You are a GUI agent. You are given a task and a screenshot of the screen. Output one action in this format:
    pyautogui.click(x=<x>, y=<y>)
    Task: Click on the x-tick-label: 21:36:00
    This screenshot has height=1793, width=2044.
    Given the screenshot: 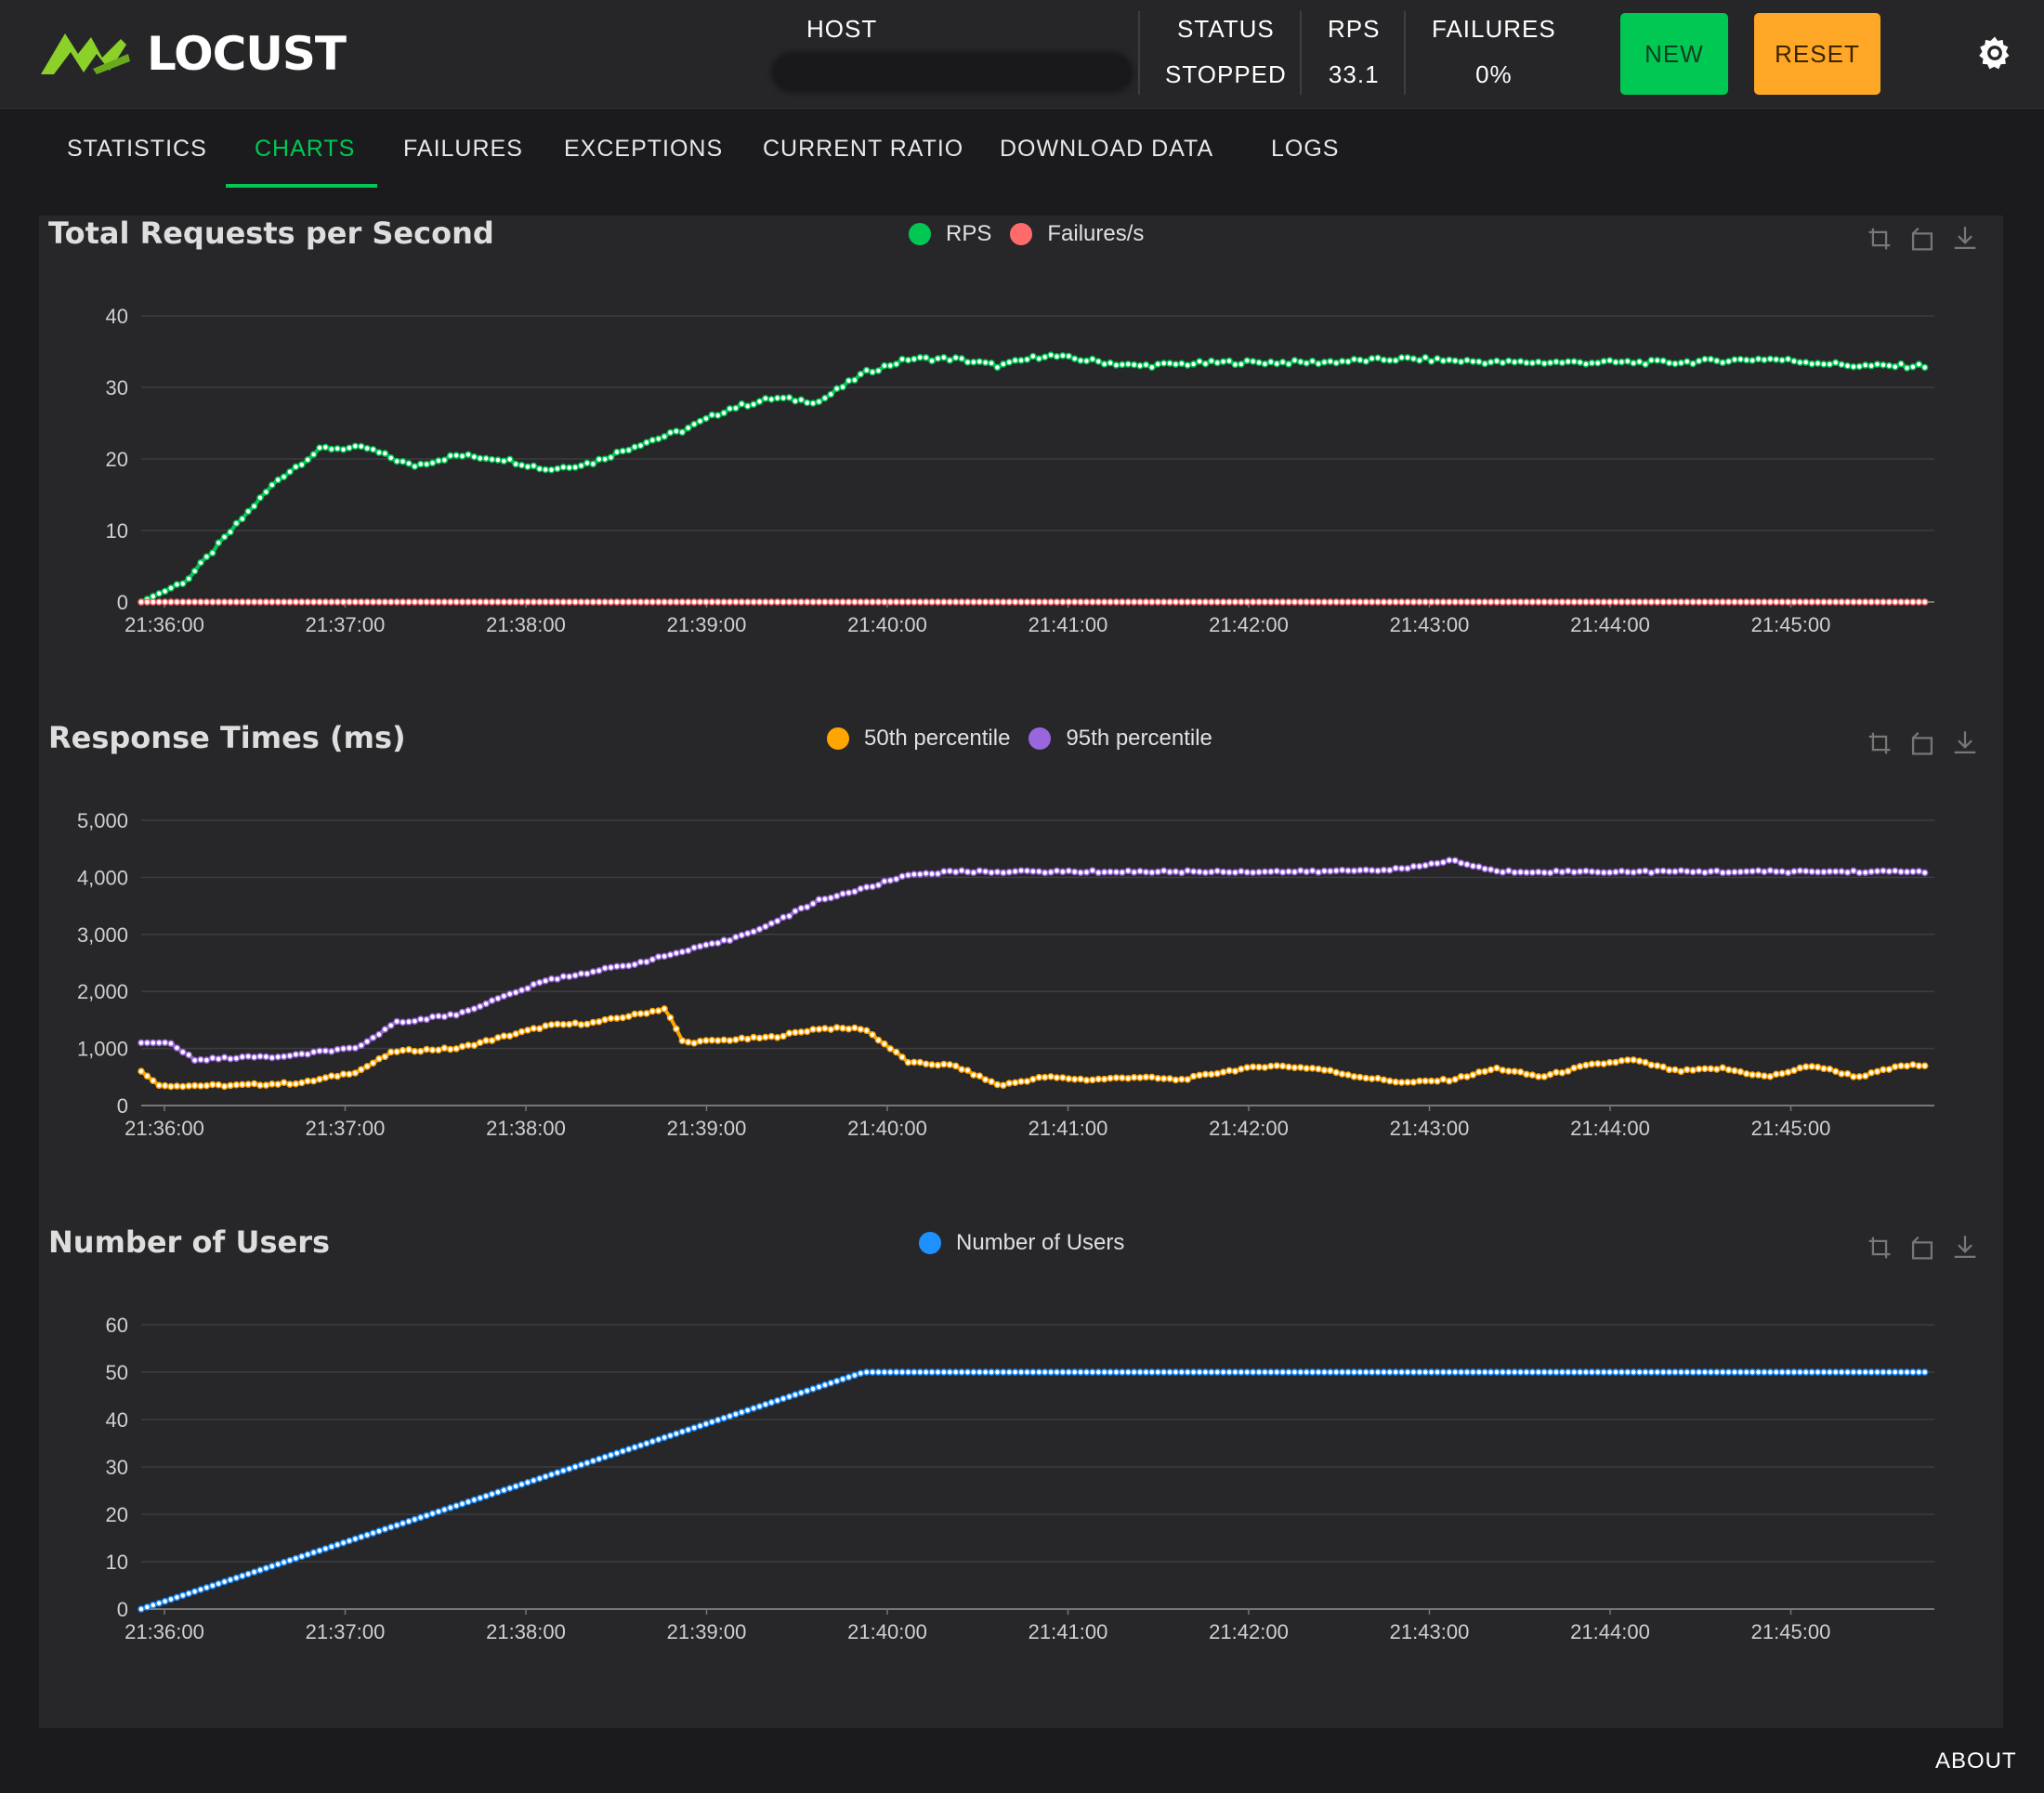 What is the action you would take?
    pyautogui.click(x=164, y=624)
    